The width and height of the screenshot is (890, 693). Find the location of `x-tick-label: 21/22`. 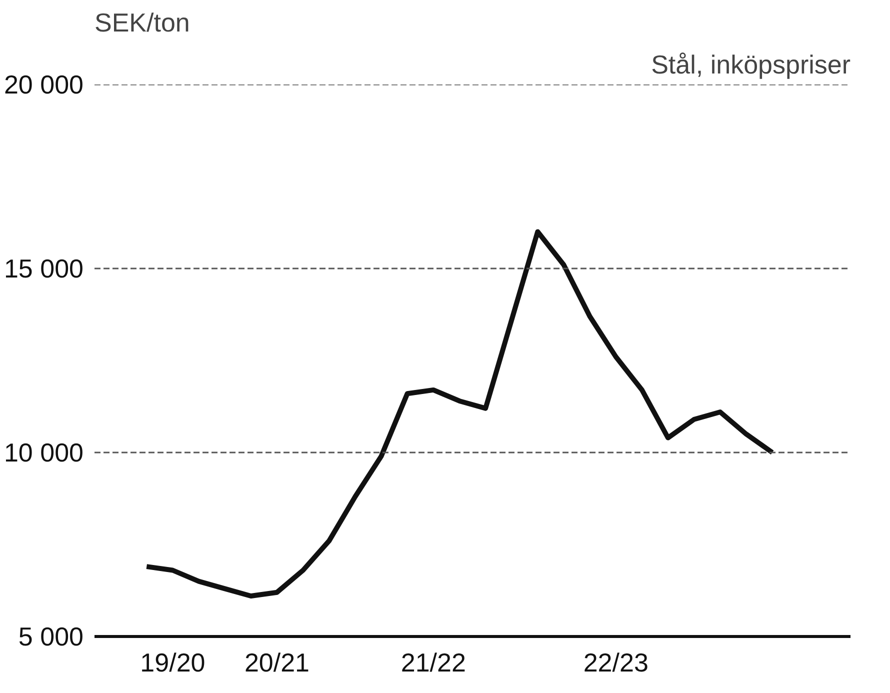

x-tick-label: 21/22 is located at coordinates (433, 663).